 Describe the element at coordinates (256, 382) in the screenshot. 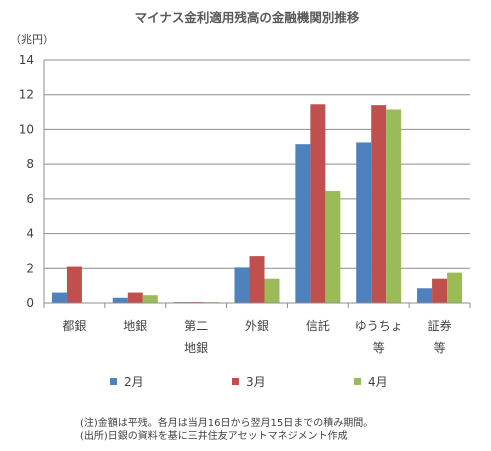

I see `legend-label: 3月` at that location.